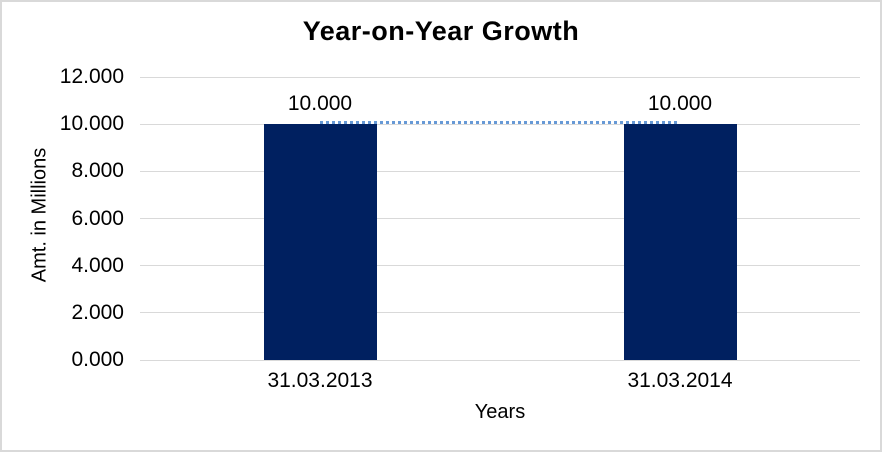 The image size is (882, 452). I want to click on y-tick-label: 12.000, so click(91, 76).